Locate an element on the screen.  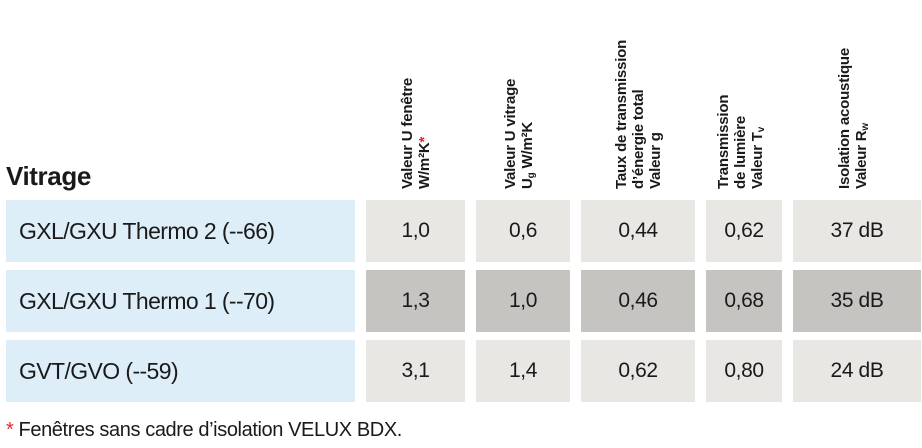
subscript: g is located at coordinates (531, 175).